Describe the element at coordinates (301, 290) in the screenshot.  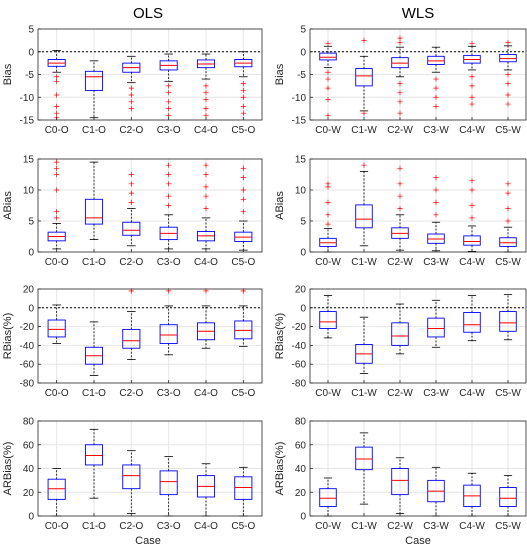
I see `y-tick-label: 20` at that location.